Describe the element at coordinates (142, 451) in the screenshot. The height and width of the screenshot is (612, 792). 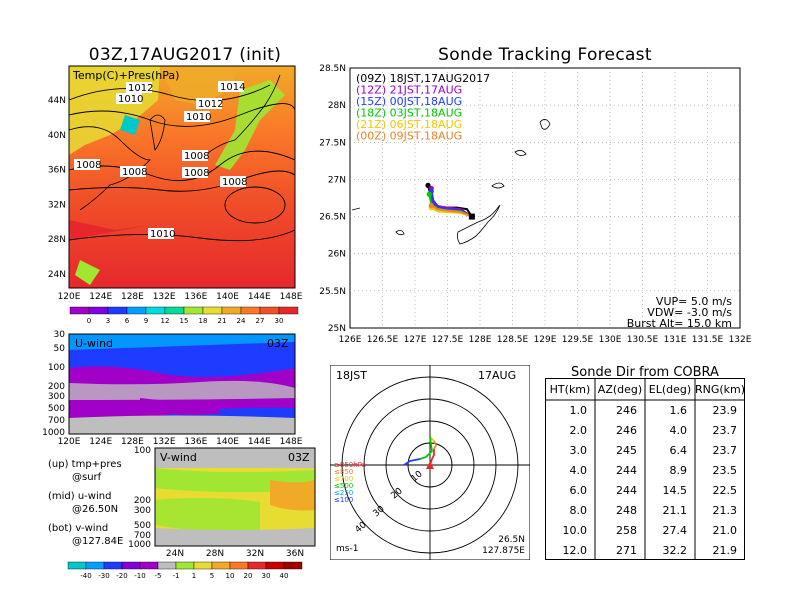
I see `vwind-p-tick: 100` at that location.